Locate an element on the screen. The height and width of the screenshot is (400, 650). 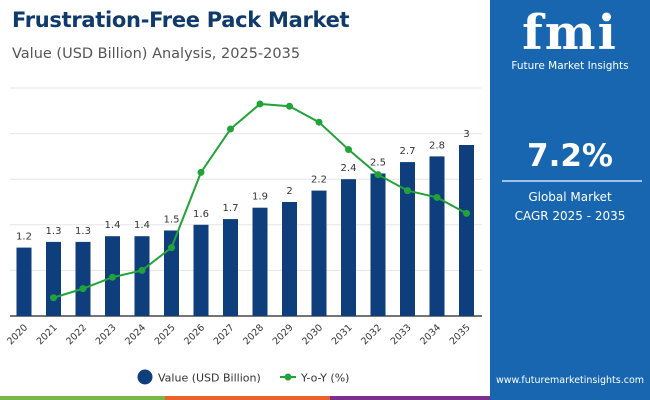
cagr-label-line1: Global Market is located at coordinates (570, 197).